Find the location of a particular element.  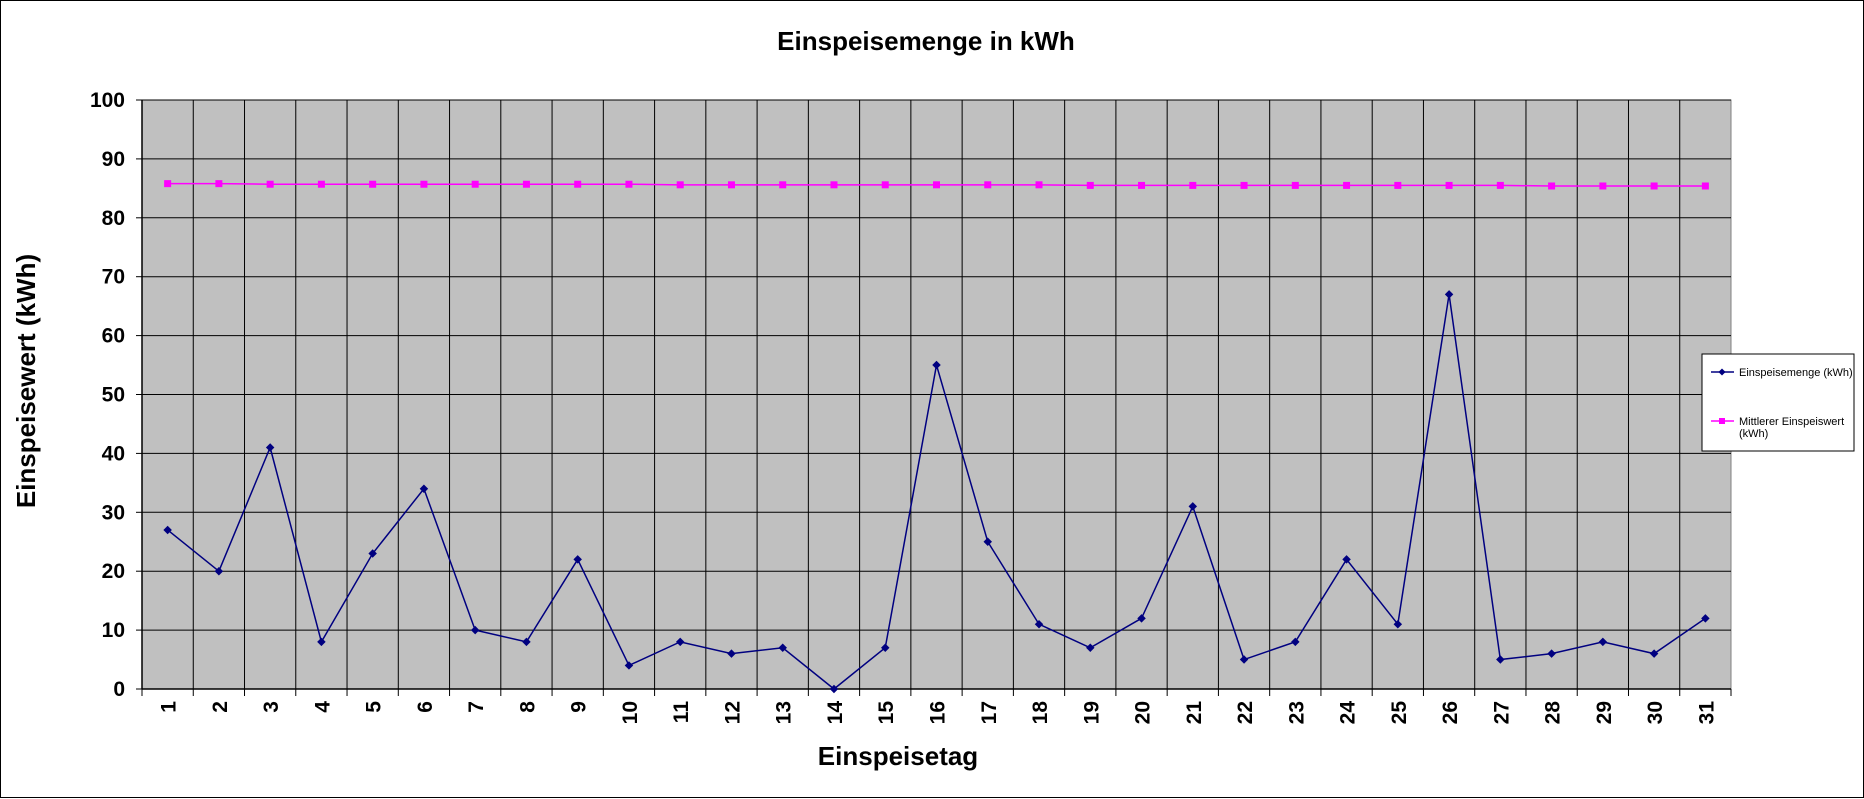

x-tick-label: 28 is located at coordinates (1553, 713).